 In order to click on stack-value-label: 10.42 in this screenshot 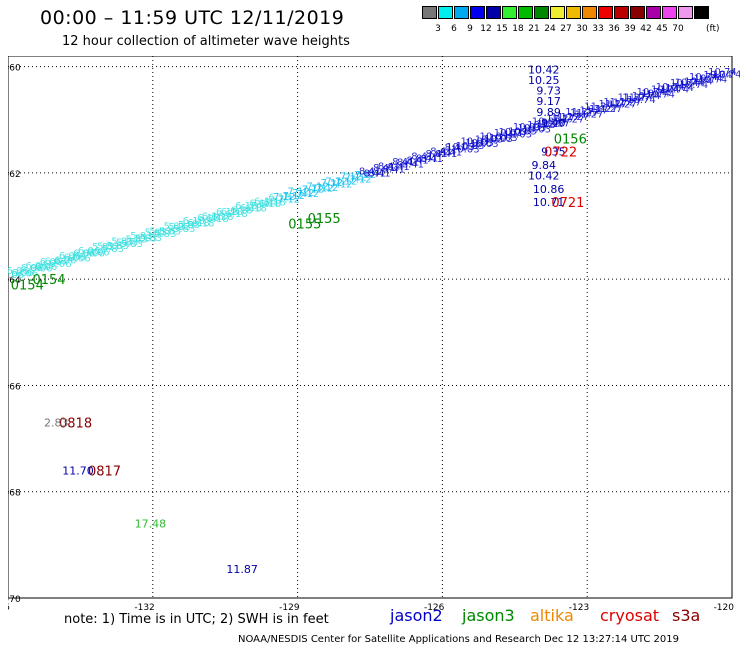, I will do `click(544, 69)`.